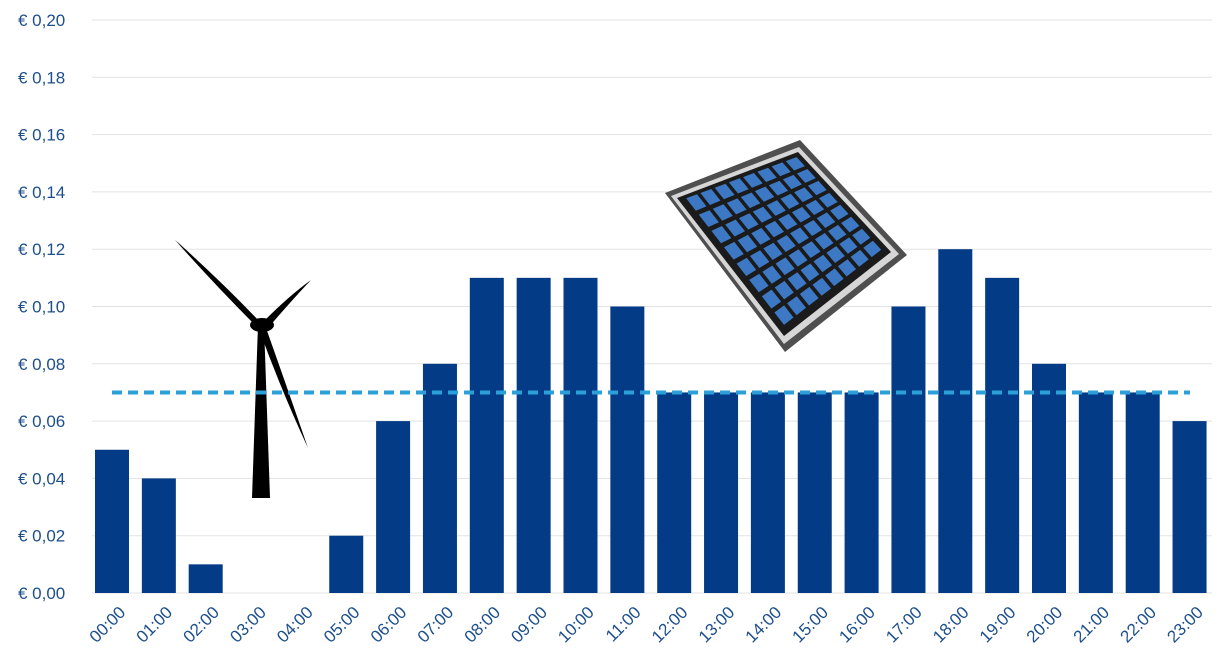 This screenshot has height=651, width=1222. What do you see at coordinates (1138, 625) in the screenshot?
I see `x-tick-label: 22:00` at bounding box center [1138, 625].